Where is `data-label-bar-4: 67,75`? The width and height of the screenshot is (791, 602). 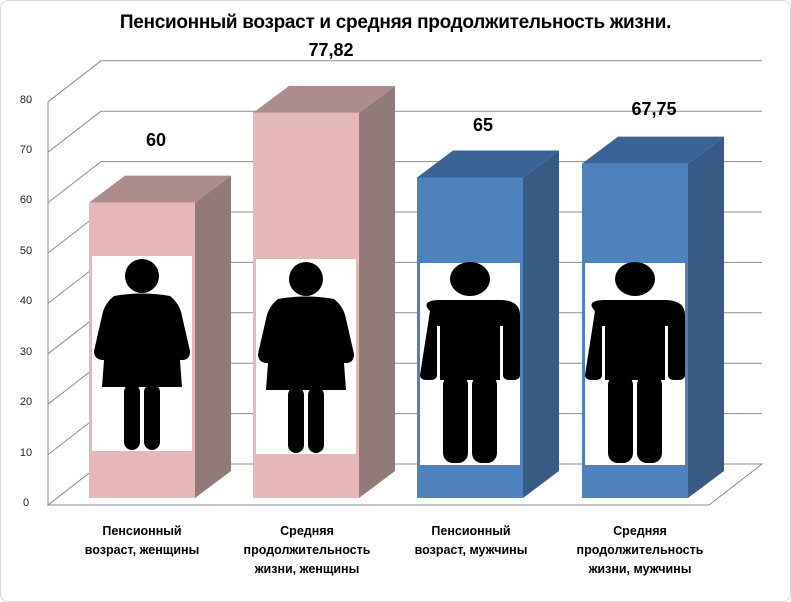
data-label-bar-4: 67,75 is located at coordinates (654, 109).